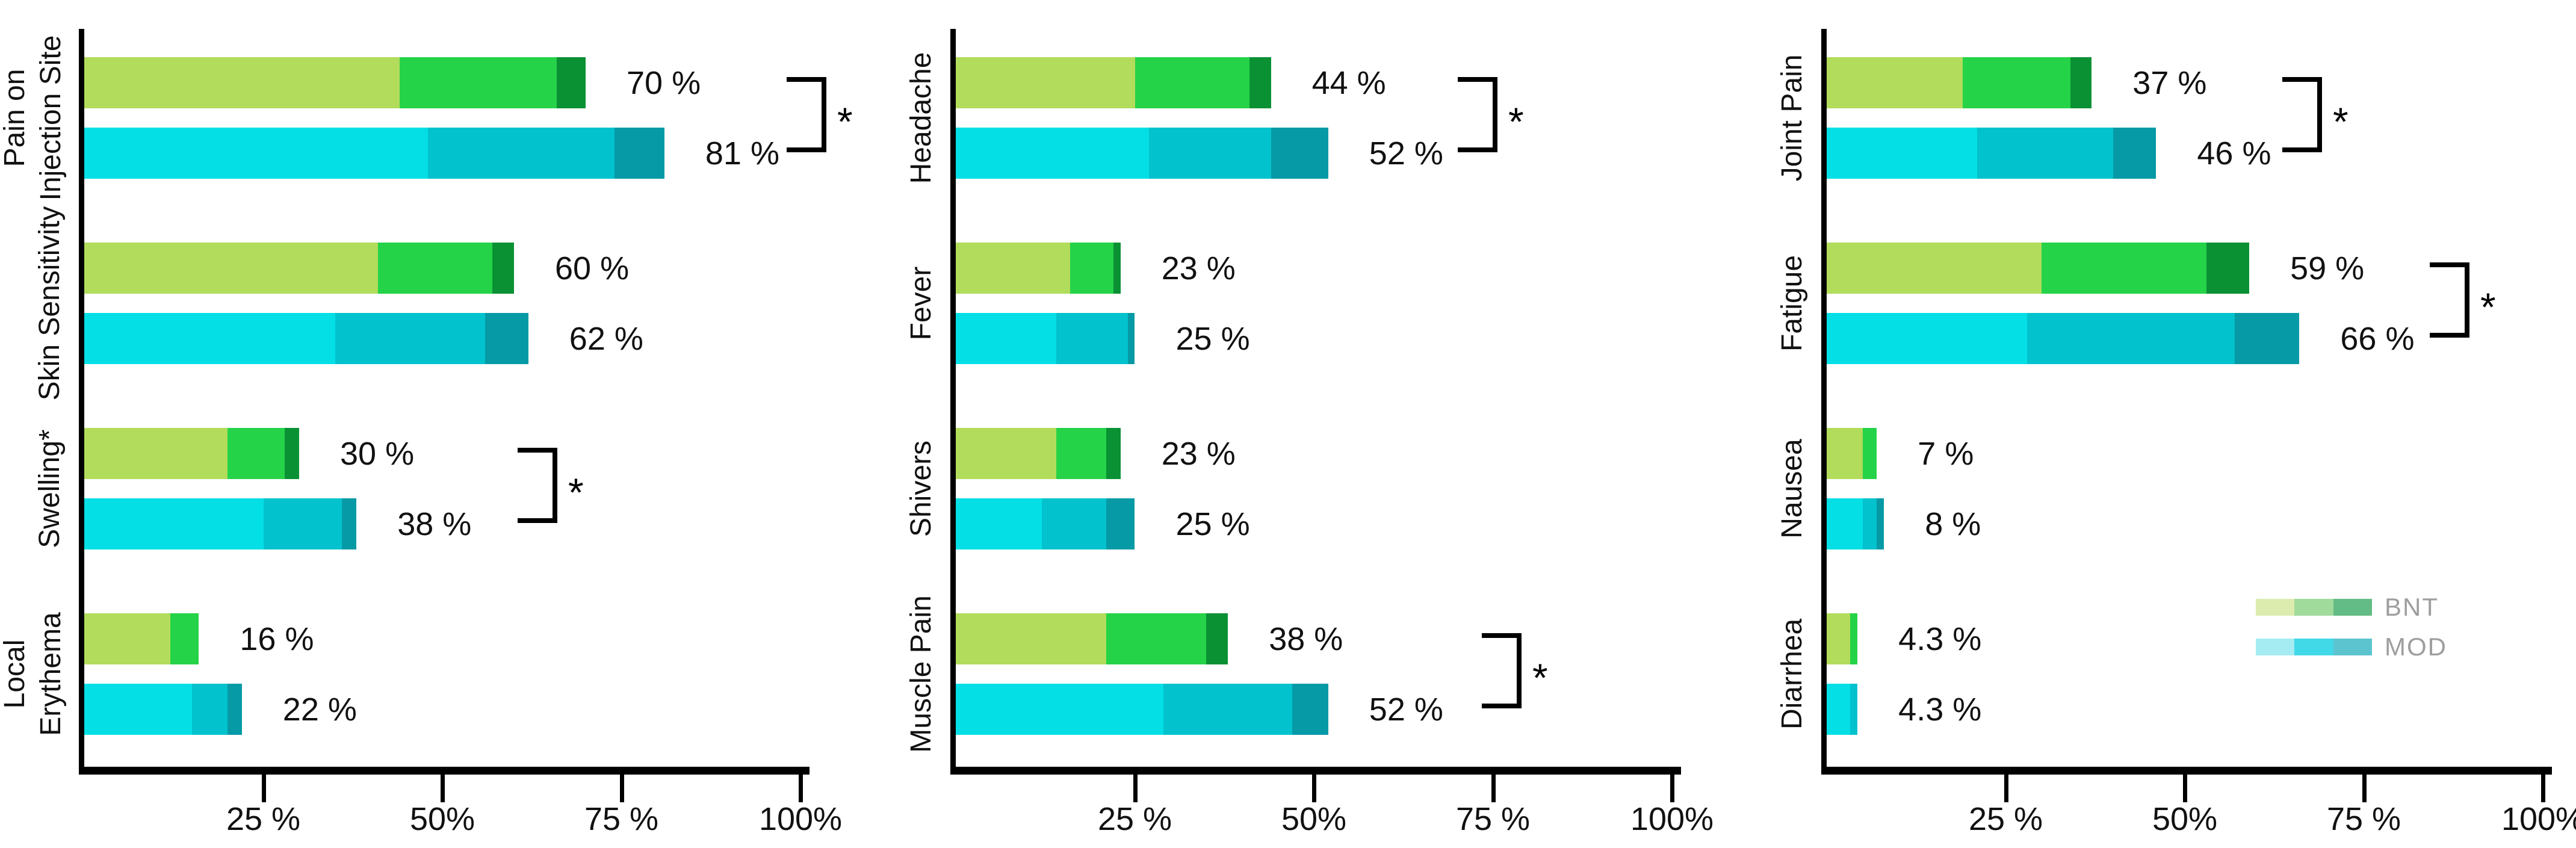 Image resolution: width=2576 pixels, height=848 pixels. Describe the element at coordinates (50, 303) in the screenshot. I see `category-label: Skin Sensitivity` at that location.